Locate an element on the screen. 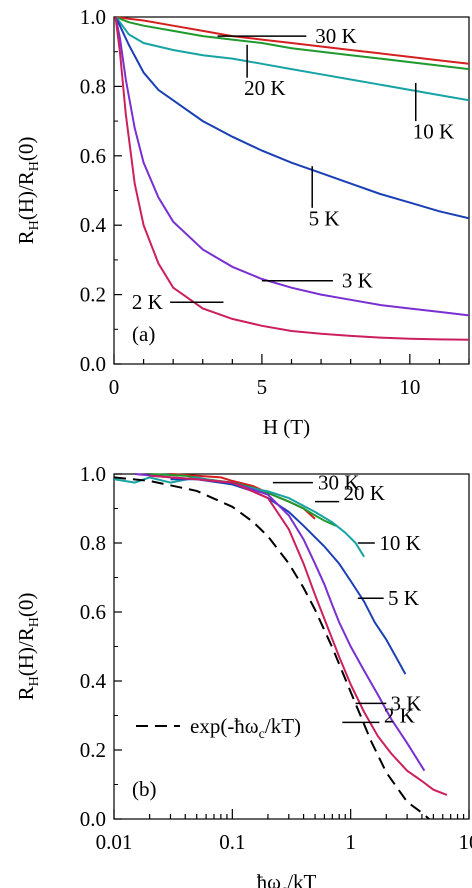  x-tick-label: 5 is located at coordinates (262, 387).